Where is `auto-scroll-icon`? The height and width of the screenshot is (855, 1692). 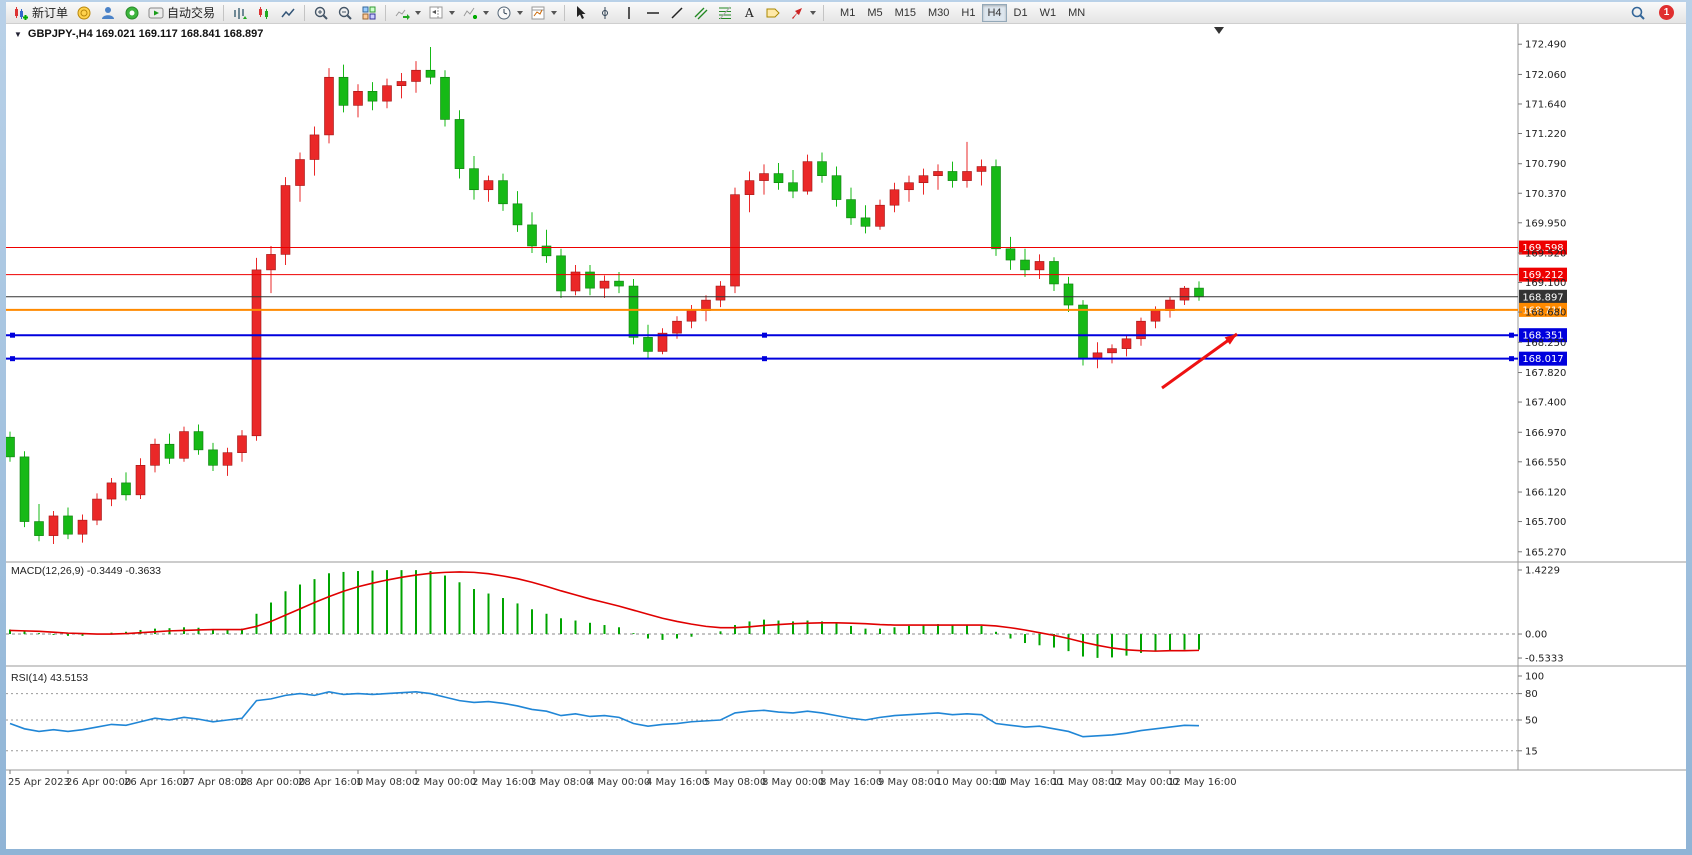 auto-scroll-icon is located at coordinates (402, 13).